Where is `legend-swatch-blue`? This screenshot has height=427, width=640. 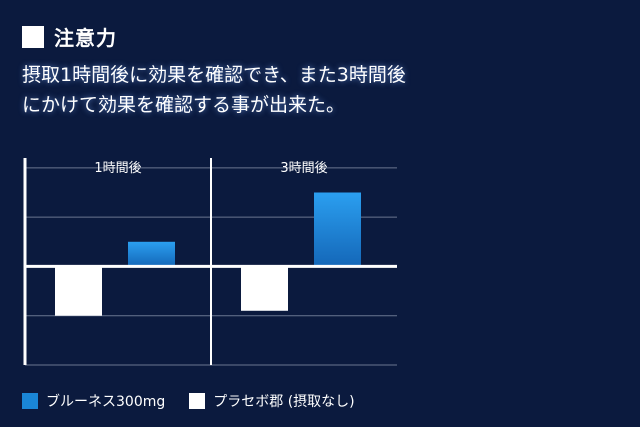 legend-swatch-blue is located at coordinates (30, 401).